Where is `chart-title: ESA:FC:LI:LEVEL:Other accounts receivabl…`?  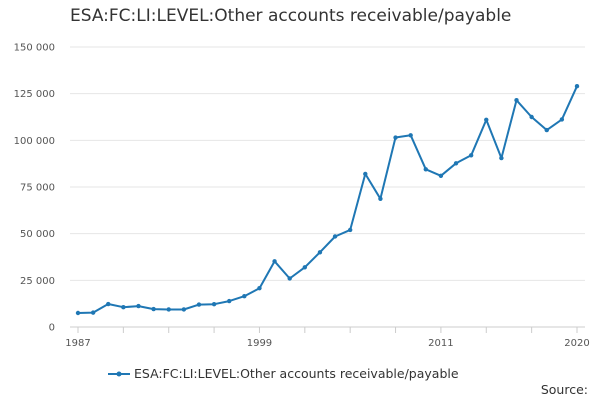
chart-title: ESA:FC:LI:LEVEL:Other accounts receivabl… is located at coordinates (291, 16).